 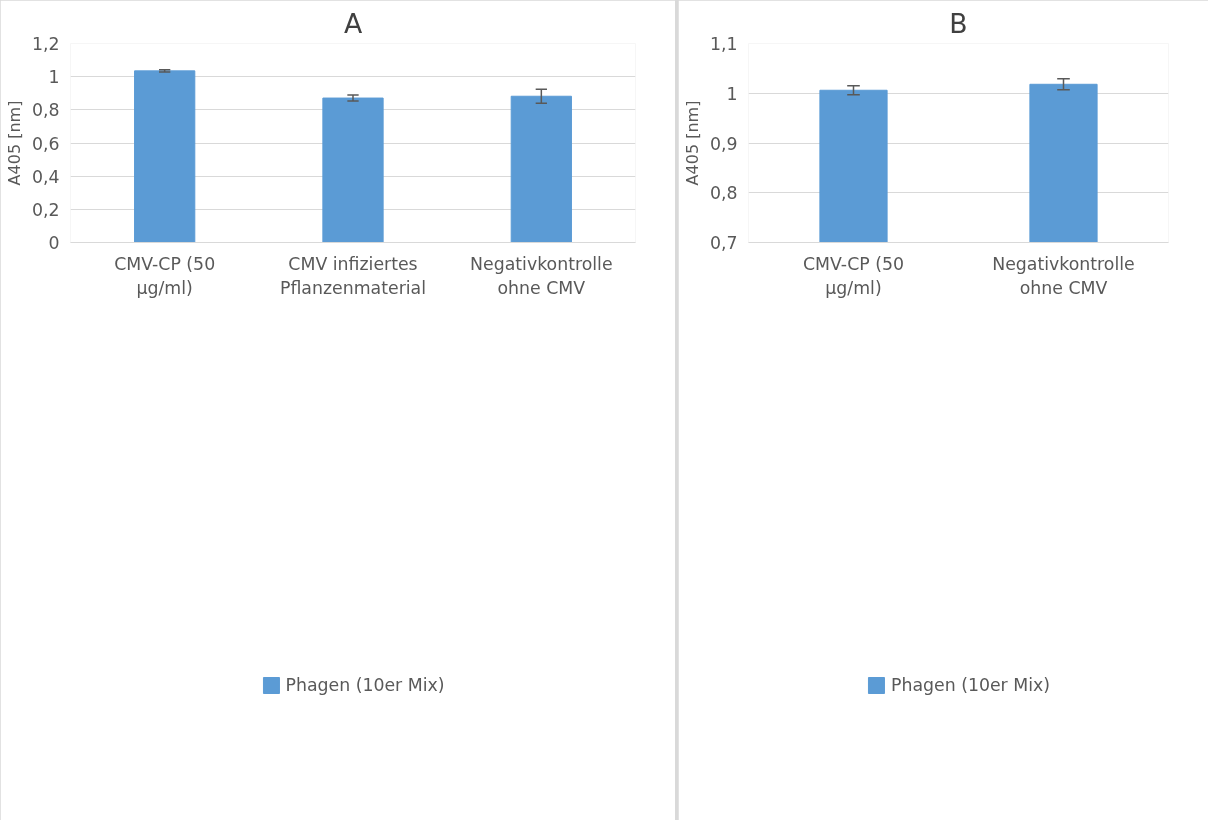 What do you see at coordinates (958, 23) in the screenshot?
I see `chart-title: B` at bounding box center [958, 23].